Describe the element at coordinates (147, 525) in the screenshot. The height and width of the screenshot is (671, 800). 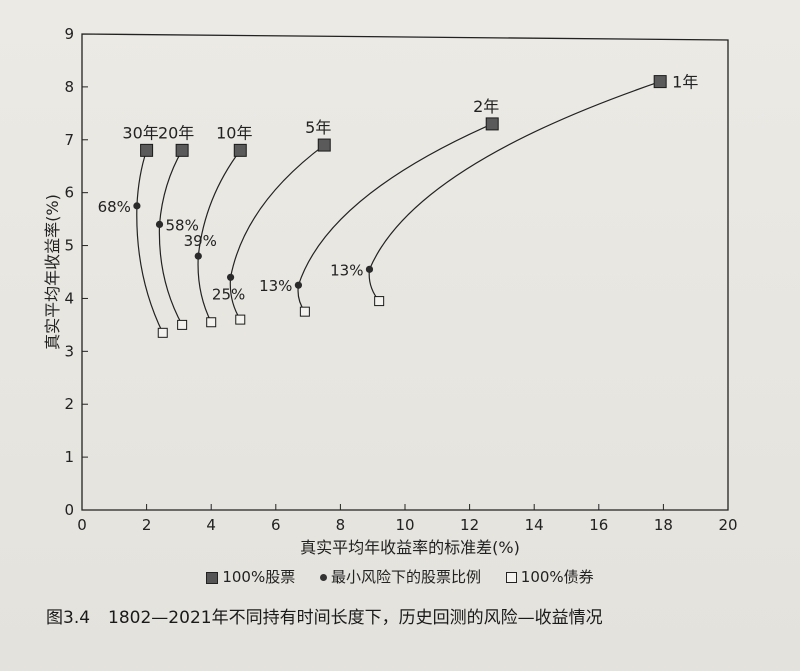
I see `x-tick-label: 2` at that location.